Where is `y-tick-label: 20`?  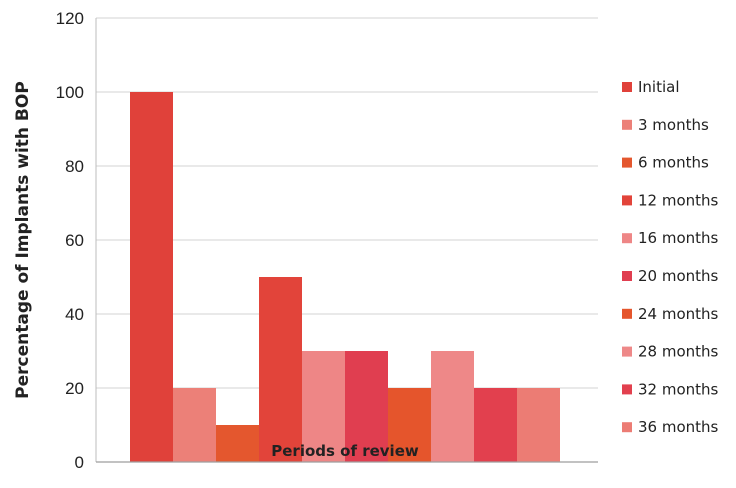 y-tick-label: 20 is located at coordinates (74, 388).